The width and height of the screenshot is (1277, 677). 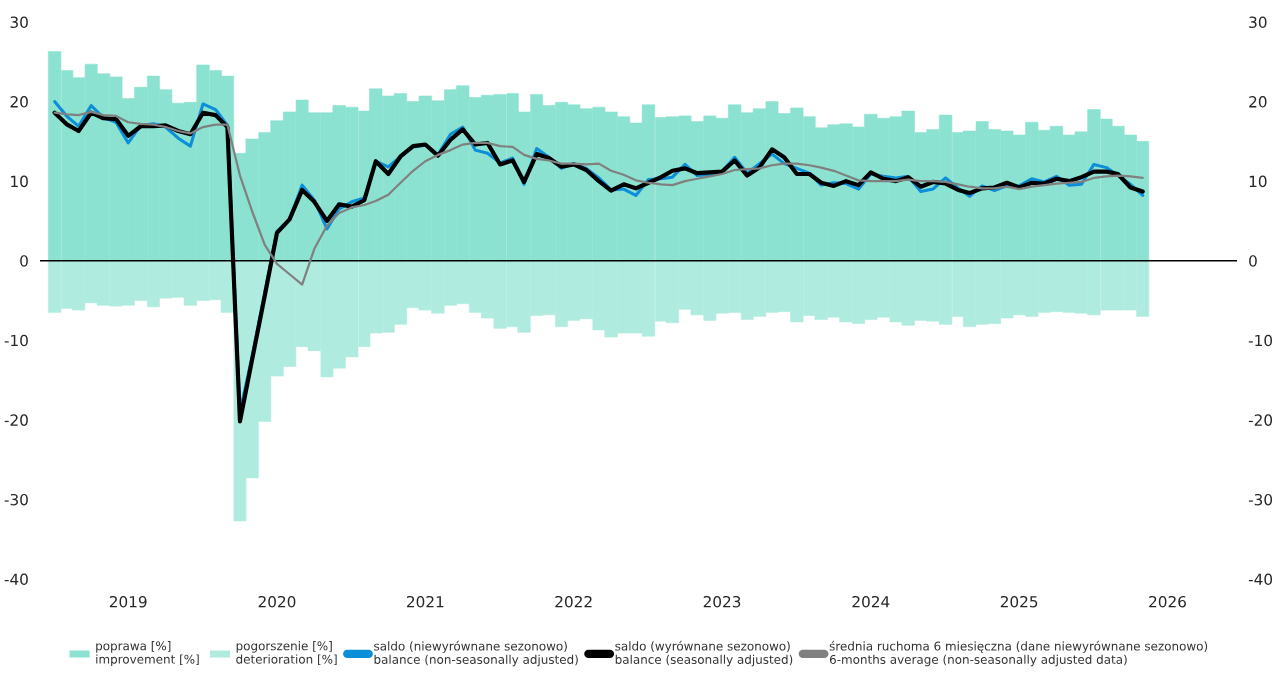 What do you see at coordinates (425, 601) in the screenshot?
I see `x-tick-label: 2021` at bounding box center [425, 601].